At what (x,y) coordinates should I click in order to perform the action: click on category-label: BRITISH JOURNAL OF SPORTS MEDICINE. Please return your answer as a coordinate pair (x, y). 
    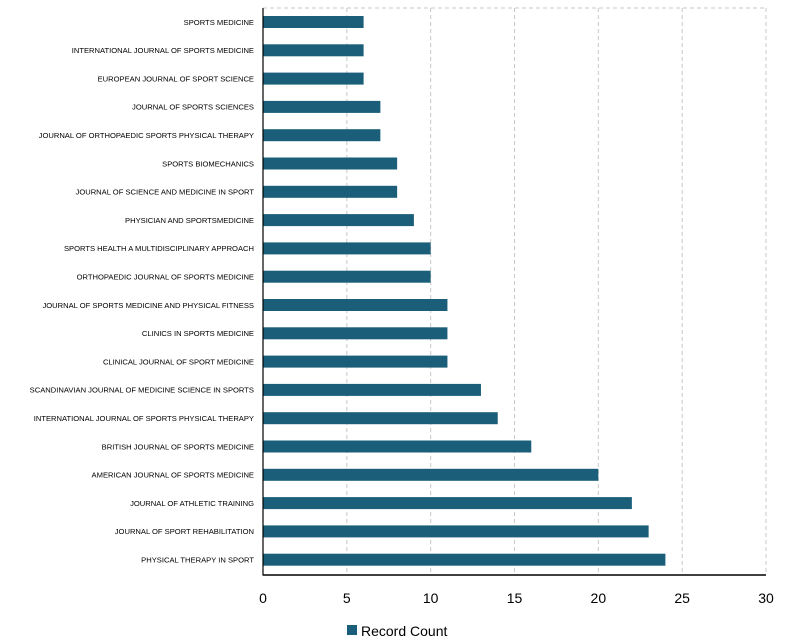
    Looking at the image, I should click on (178, 446).